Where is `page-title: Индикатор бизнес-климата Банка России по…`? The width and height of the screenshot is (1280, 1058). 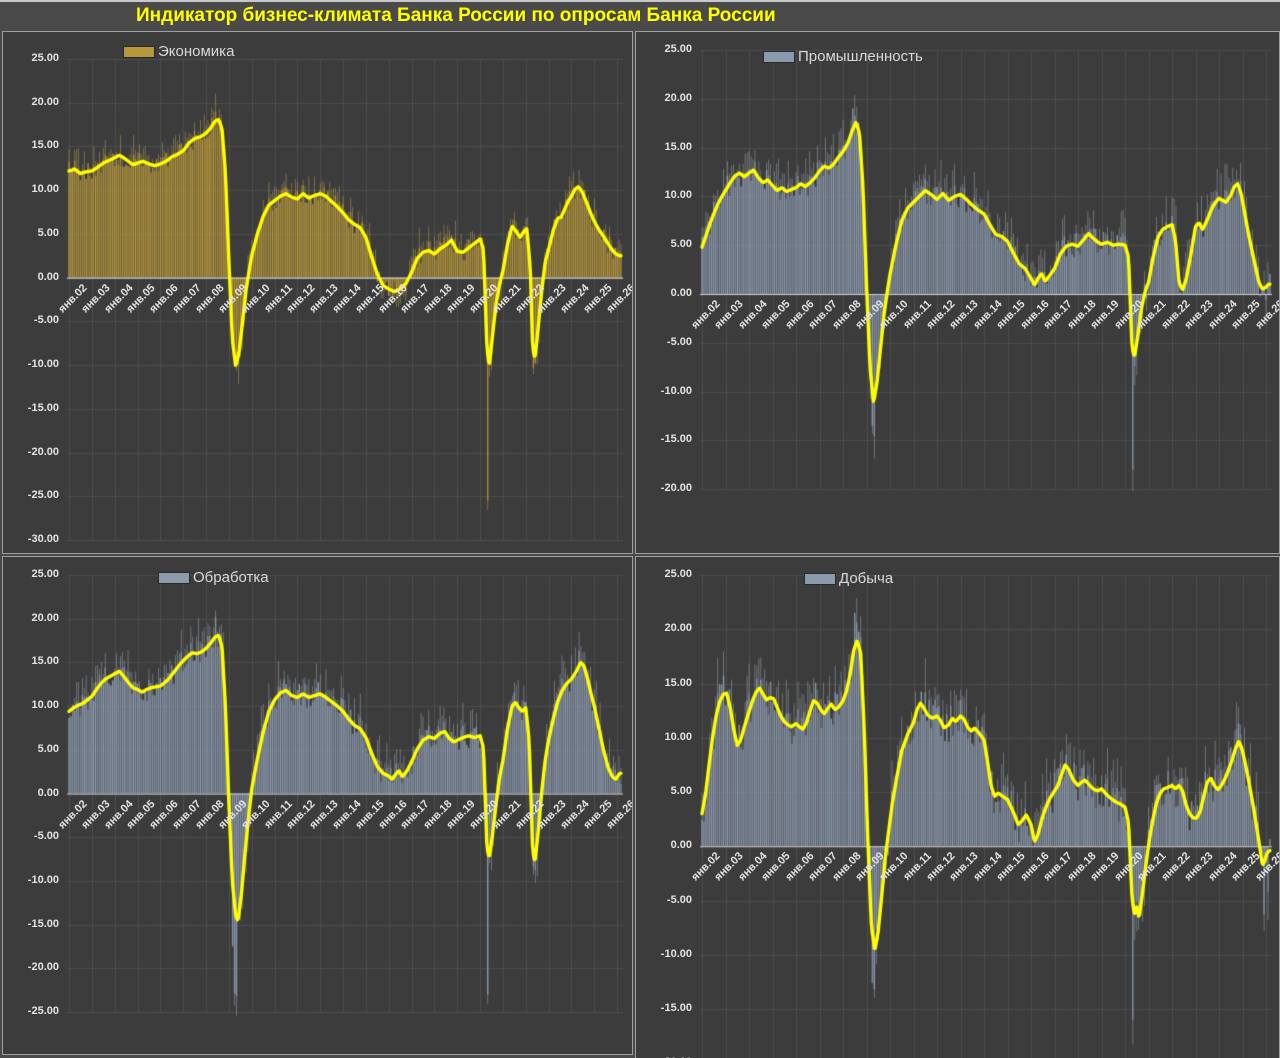
page-title: Индикатор бизнес-климата Банка России по… is located at coordinates (456, 15).